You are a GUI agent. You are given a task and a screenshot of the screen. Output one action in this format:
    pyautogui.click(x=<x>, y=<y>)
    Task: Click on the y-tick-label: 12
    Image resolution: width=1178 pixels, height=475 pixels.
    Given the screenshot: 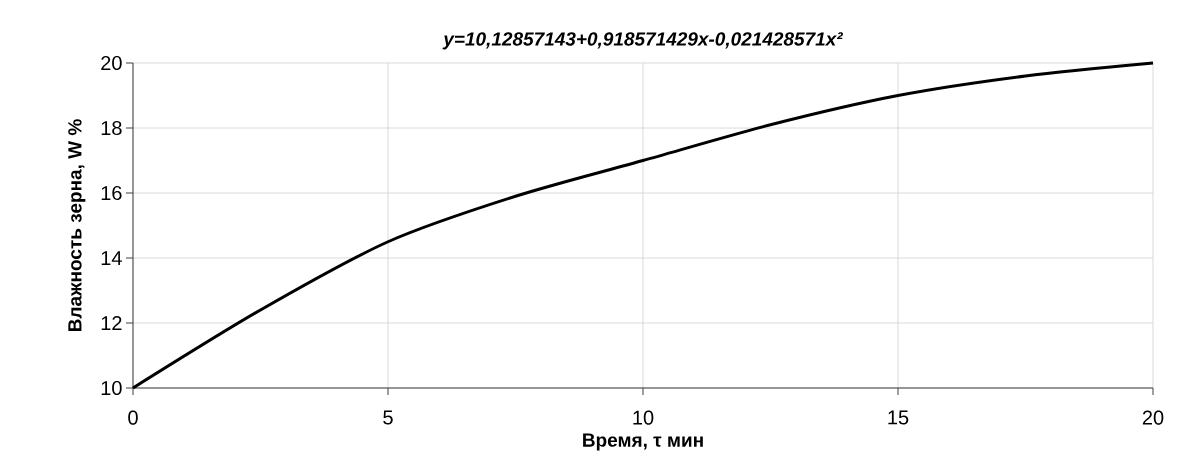 What is the action you would take?
    pyautogui.click(x=111, y=323)
    